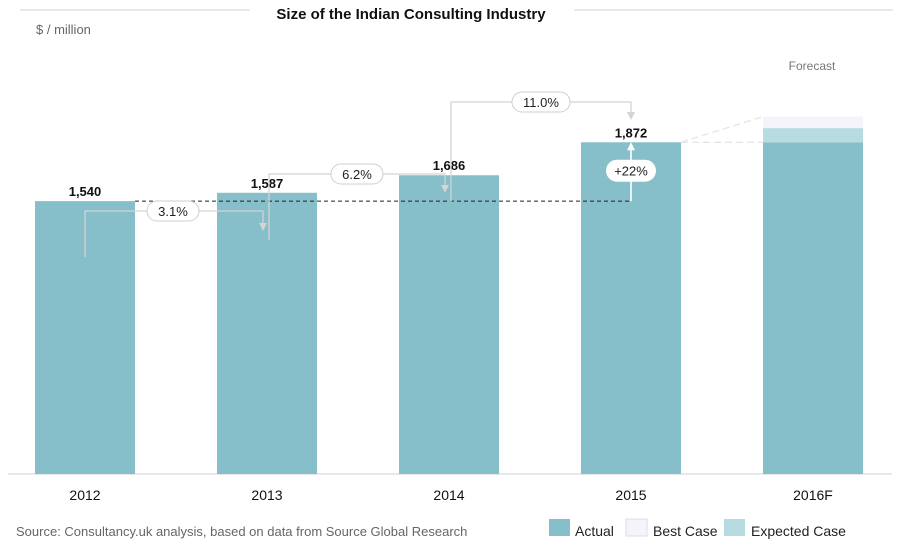 The width and height of the screenshot is (900, 549). I want to click on cumulative-growth-label: +22%, so click(631, 171).